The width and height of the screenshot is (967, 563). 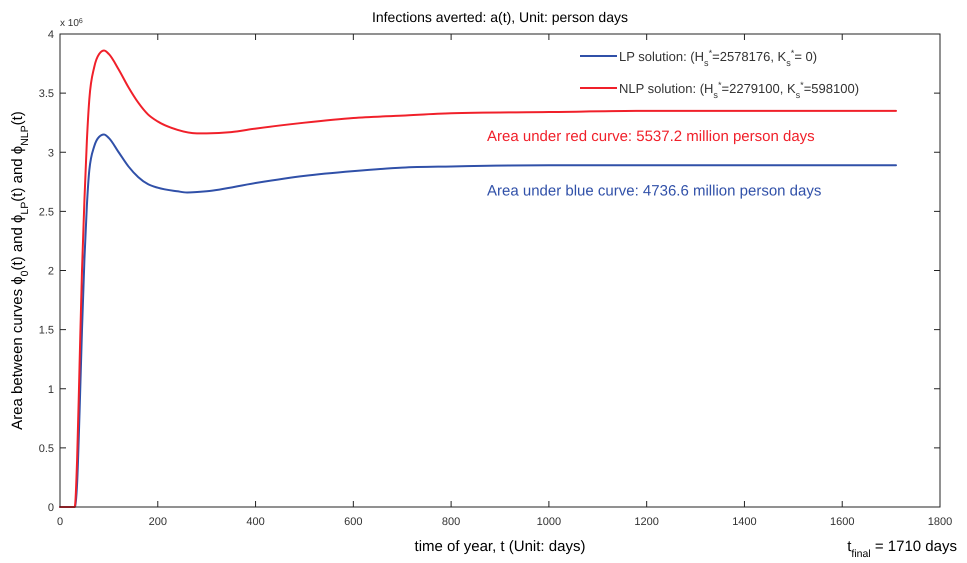 I want to click on legend-label: NLP solution: (H$_{s}$$^{*}$=2279100, K$_{s}$$^{*}$=598100), so click(x=739, y=90).